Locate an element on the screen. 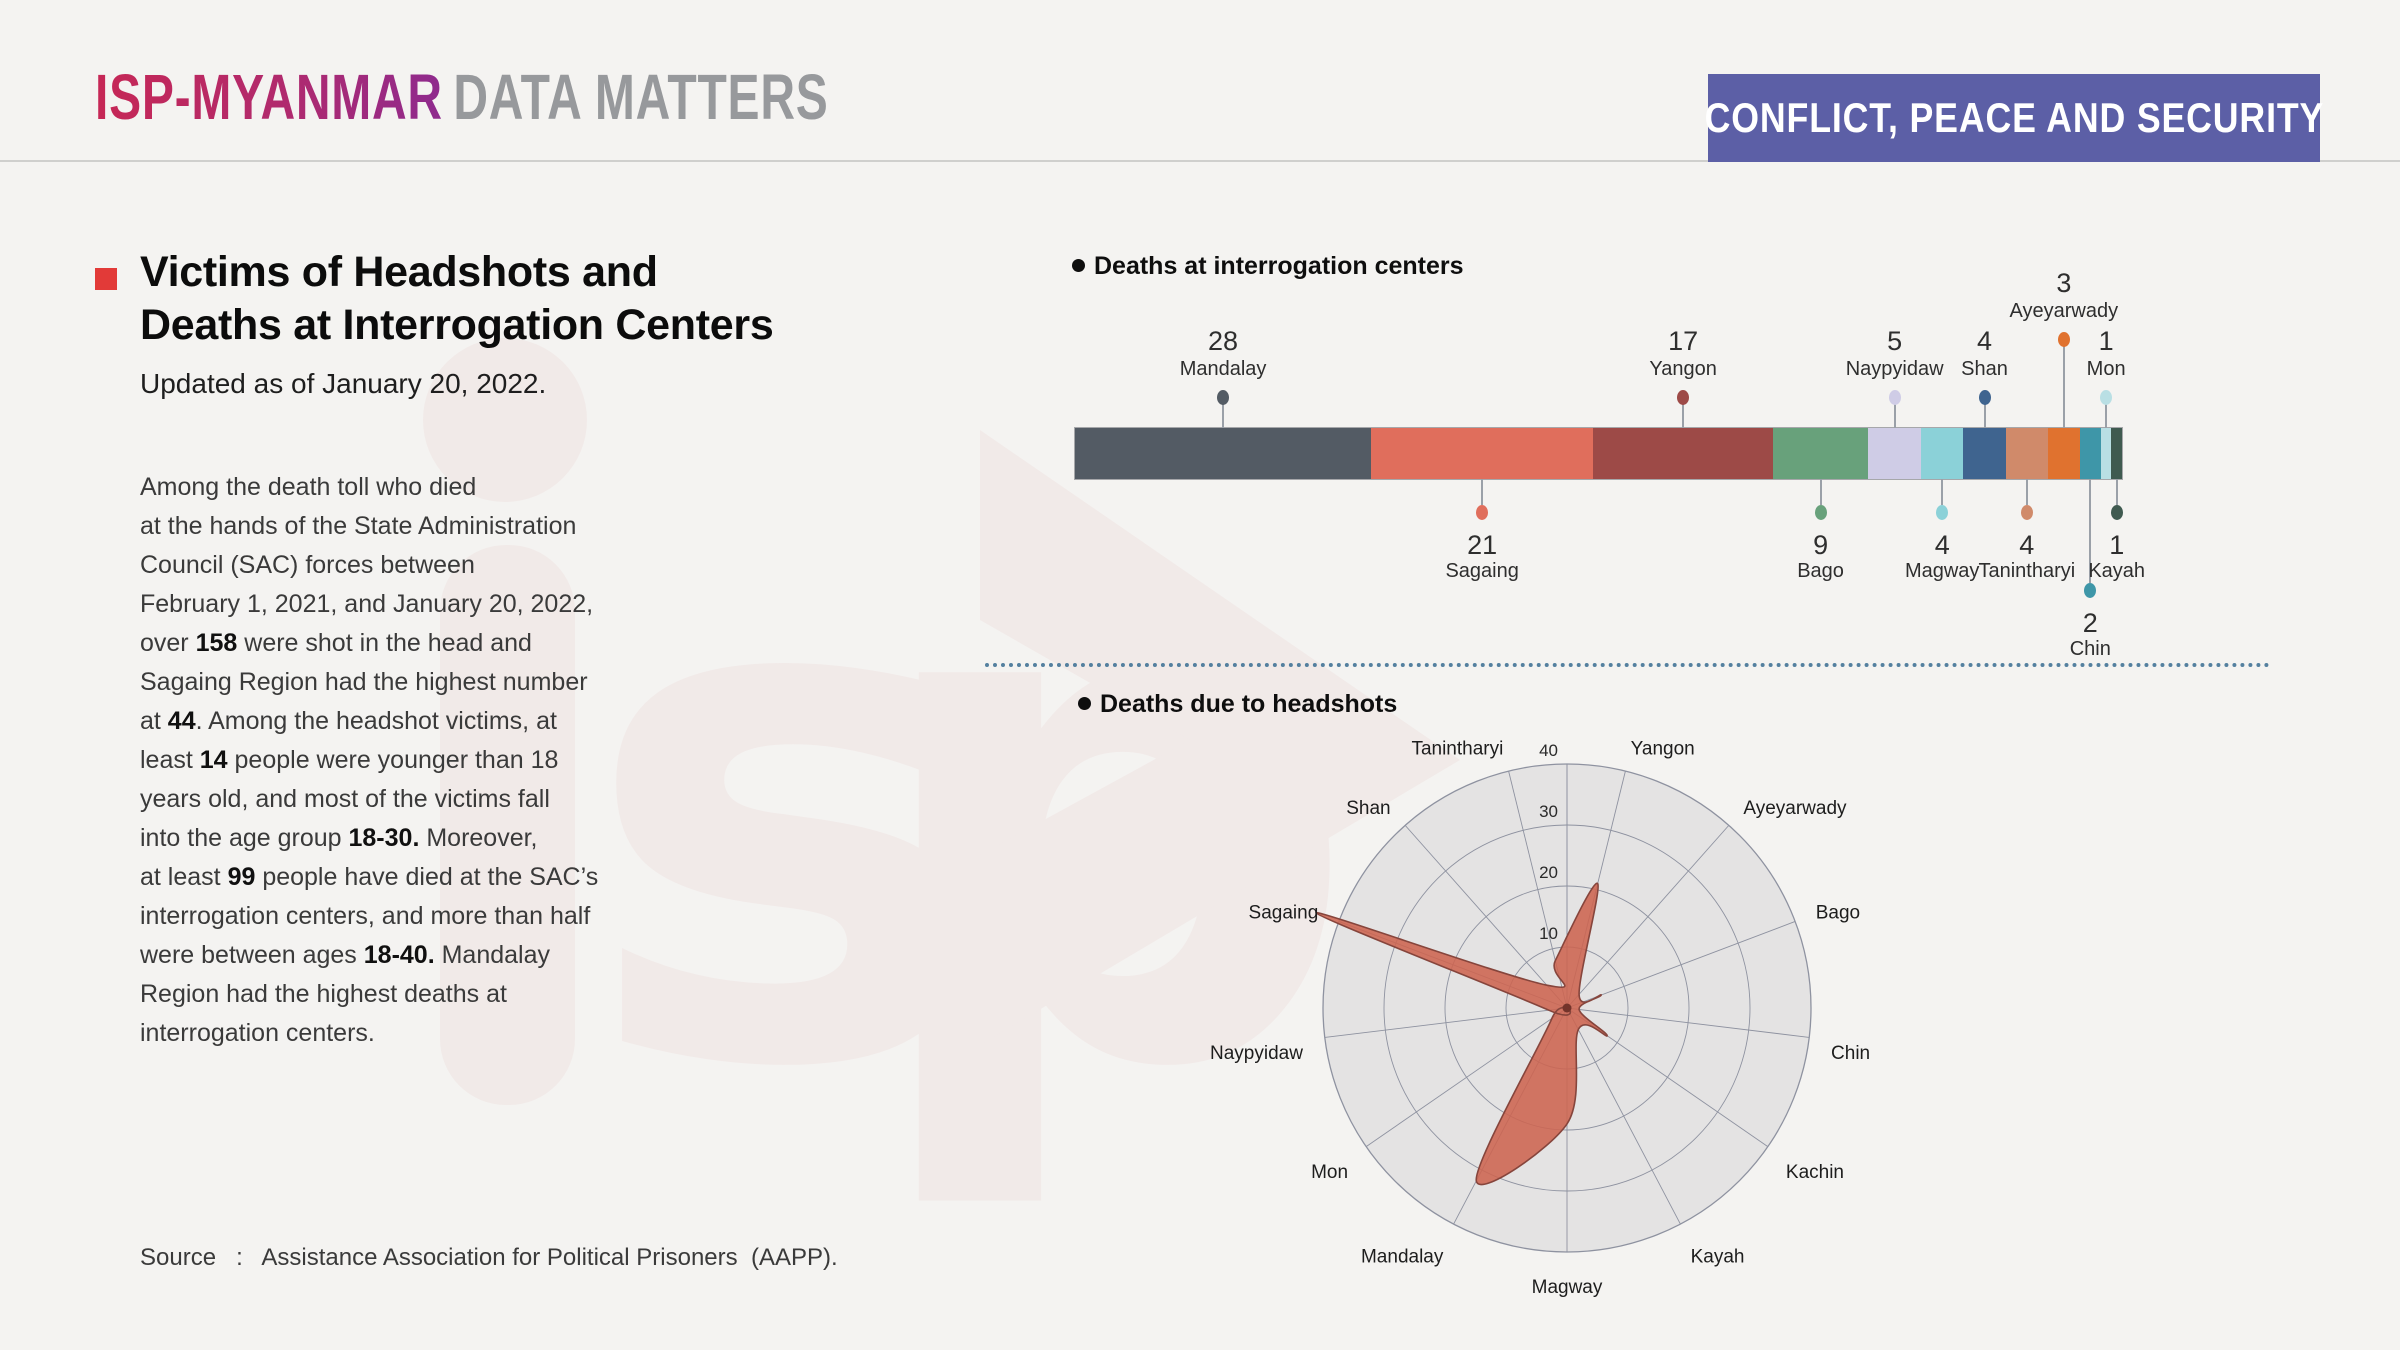  paragraph-text: interrogation centers. is located at coordinates (257, 1033).